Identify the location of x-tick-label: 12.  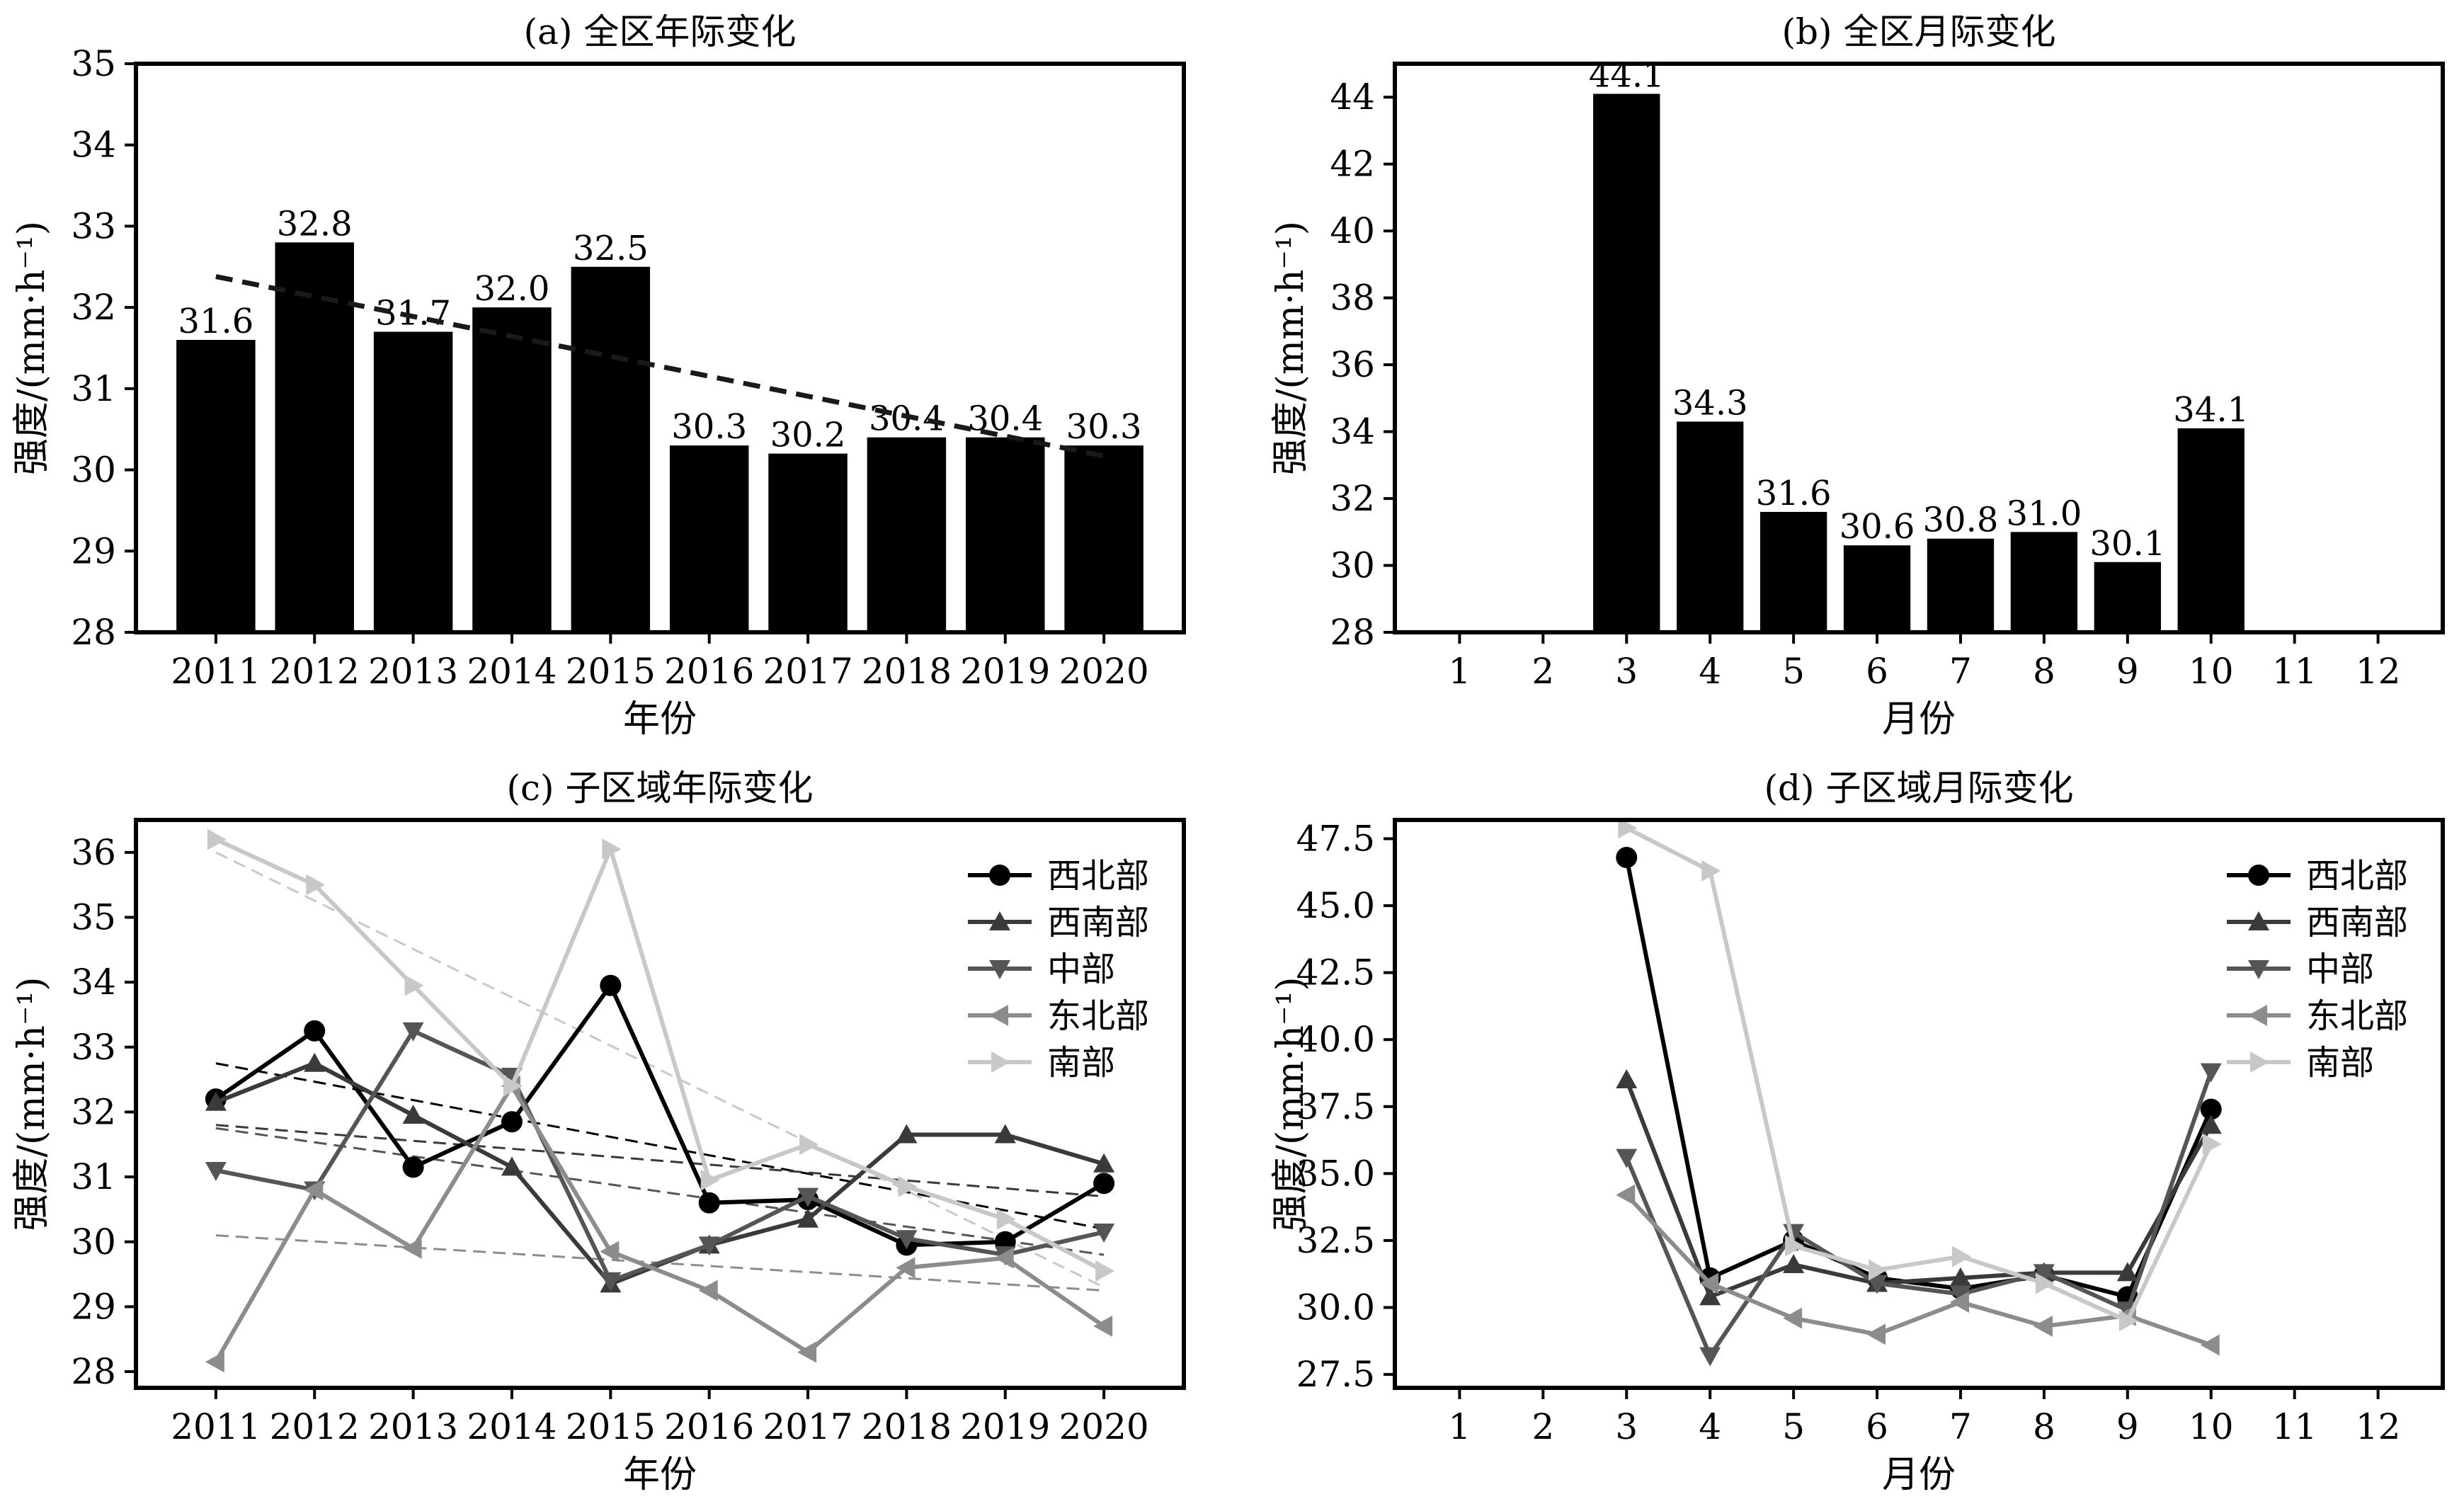
(2379, 671).